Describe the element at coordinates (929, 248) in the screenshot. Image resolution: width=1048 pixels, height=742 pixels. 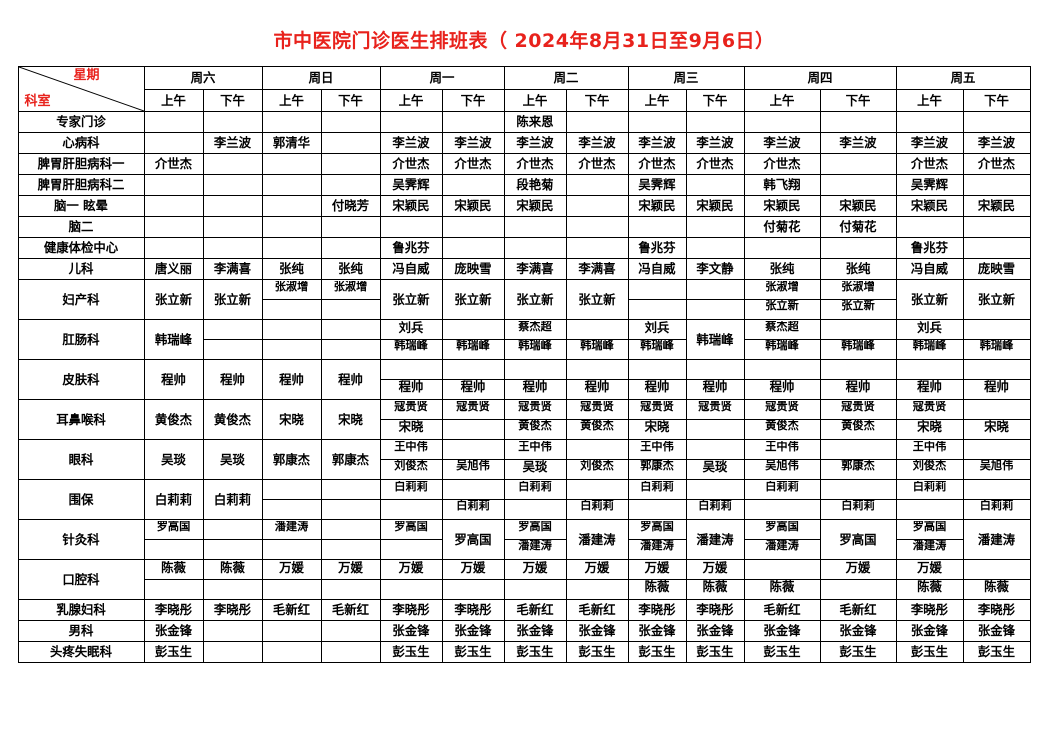
I see `schedule-cell: 鲁兆芬` at that location.